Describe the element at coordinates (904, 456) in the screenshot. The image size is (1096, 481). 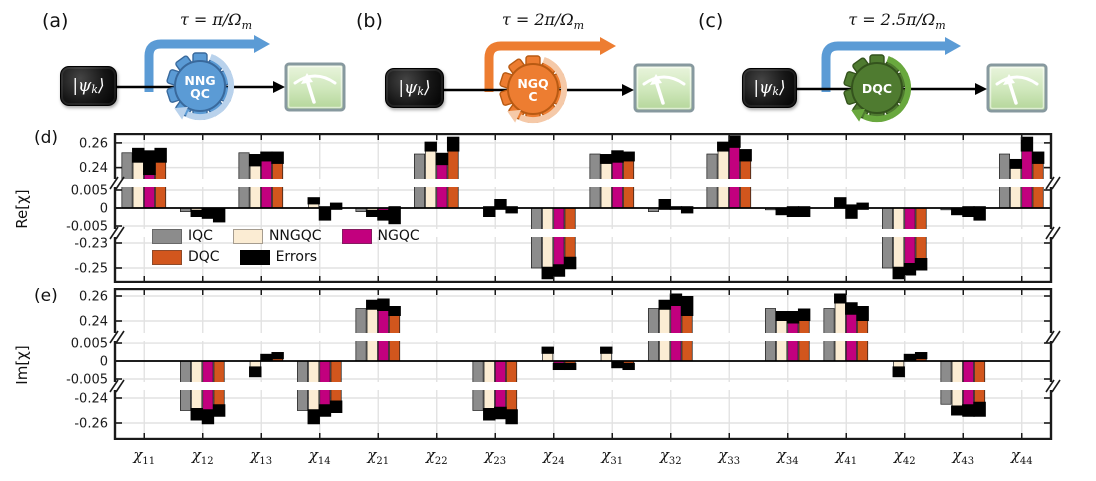
I see `x-tick-label-chi42: χ42` at that location.